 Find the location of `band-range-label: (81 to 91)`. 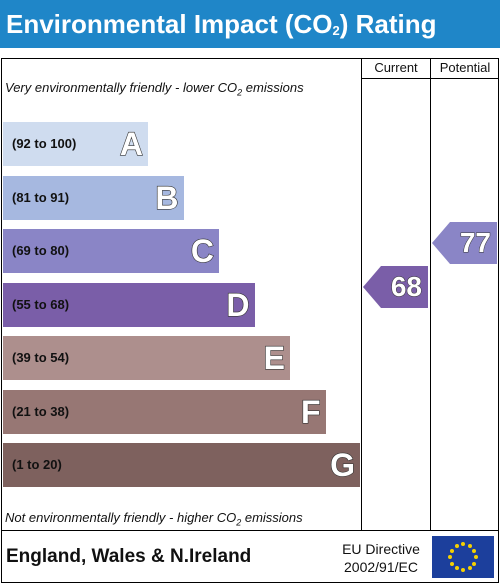

band-range-label: (81 to 91) is located at coordinates (41, 197).